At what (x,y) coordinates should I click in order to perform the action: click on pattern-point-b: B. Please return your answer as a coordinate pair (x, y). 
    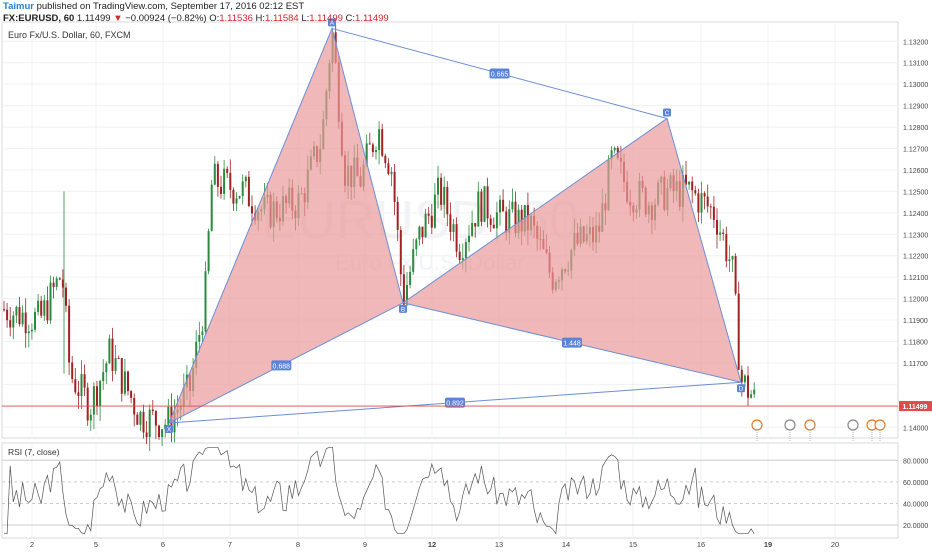
    Looking at the image, I should click on (403, 309).